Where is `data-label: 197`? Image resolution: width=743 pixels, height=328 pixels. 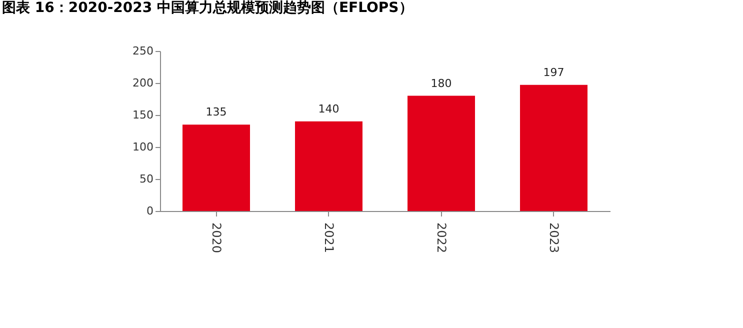 data-label: 197 is located at coordinates (553, 72).